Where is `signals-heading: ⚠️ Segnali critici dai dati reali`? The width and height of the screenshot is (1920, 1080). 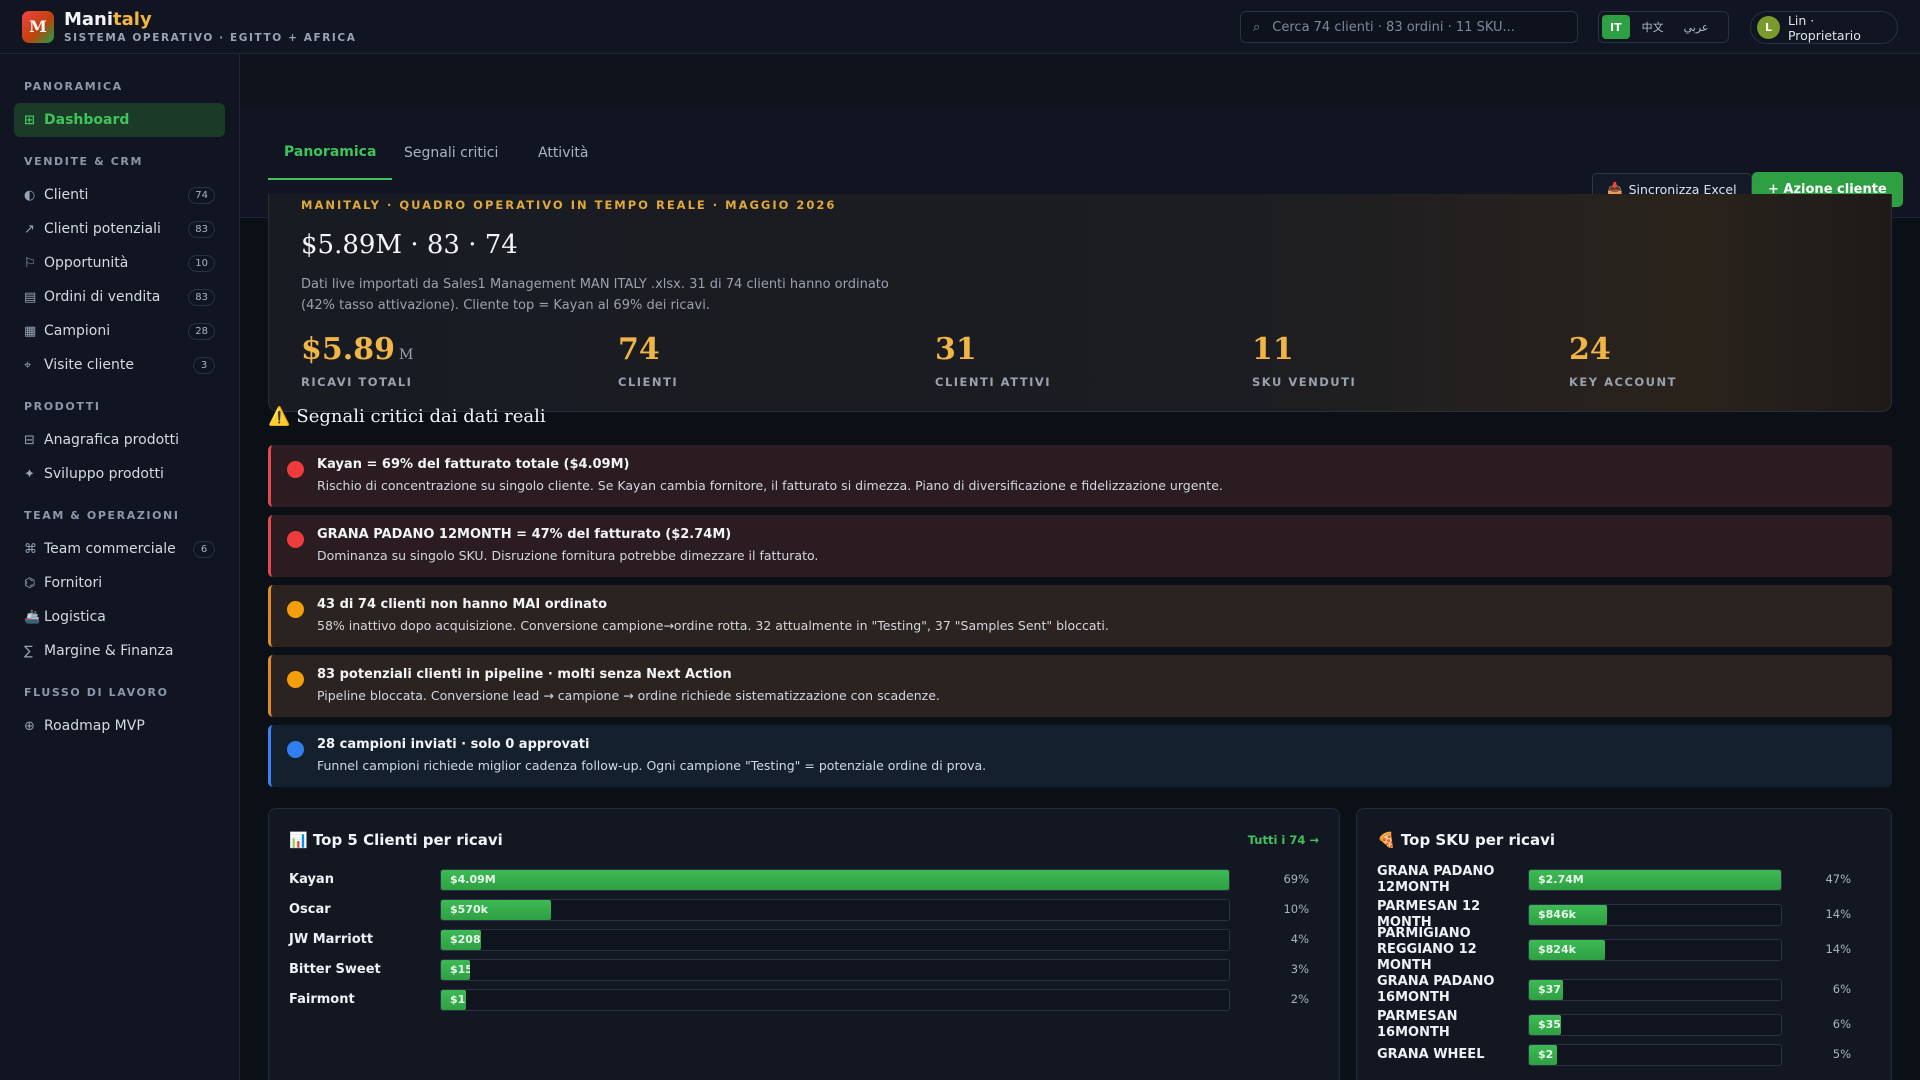
signals-heading: ⚠️ Segnali critici dai dati reali is located at coordinates (407, 416).